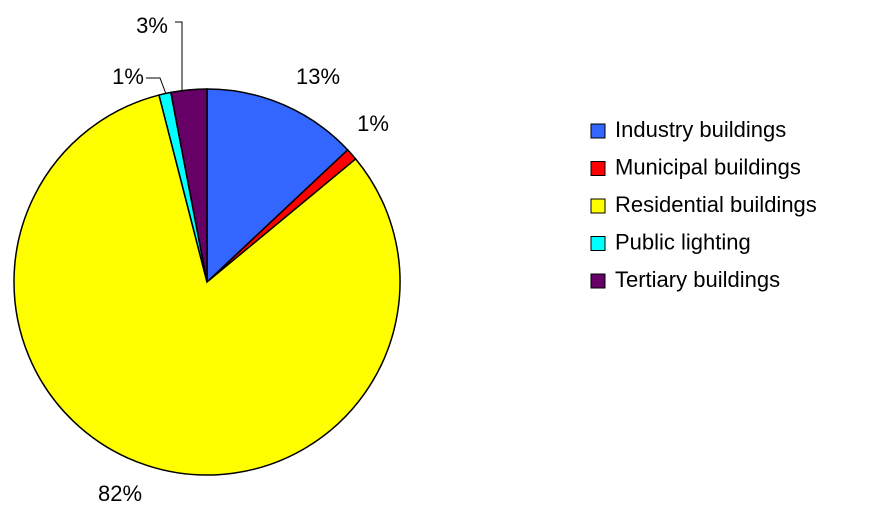  I want to click on data-label: 13%, so click(318, 76).